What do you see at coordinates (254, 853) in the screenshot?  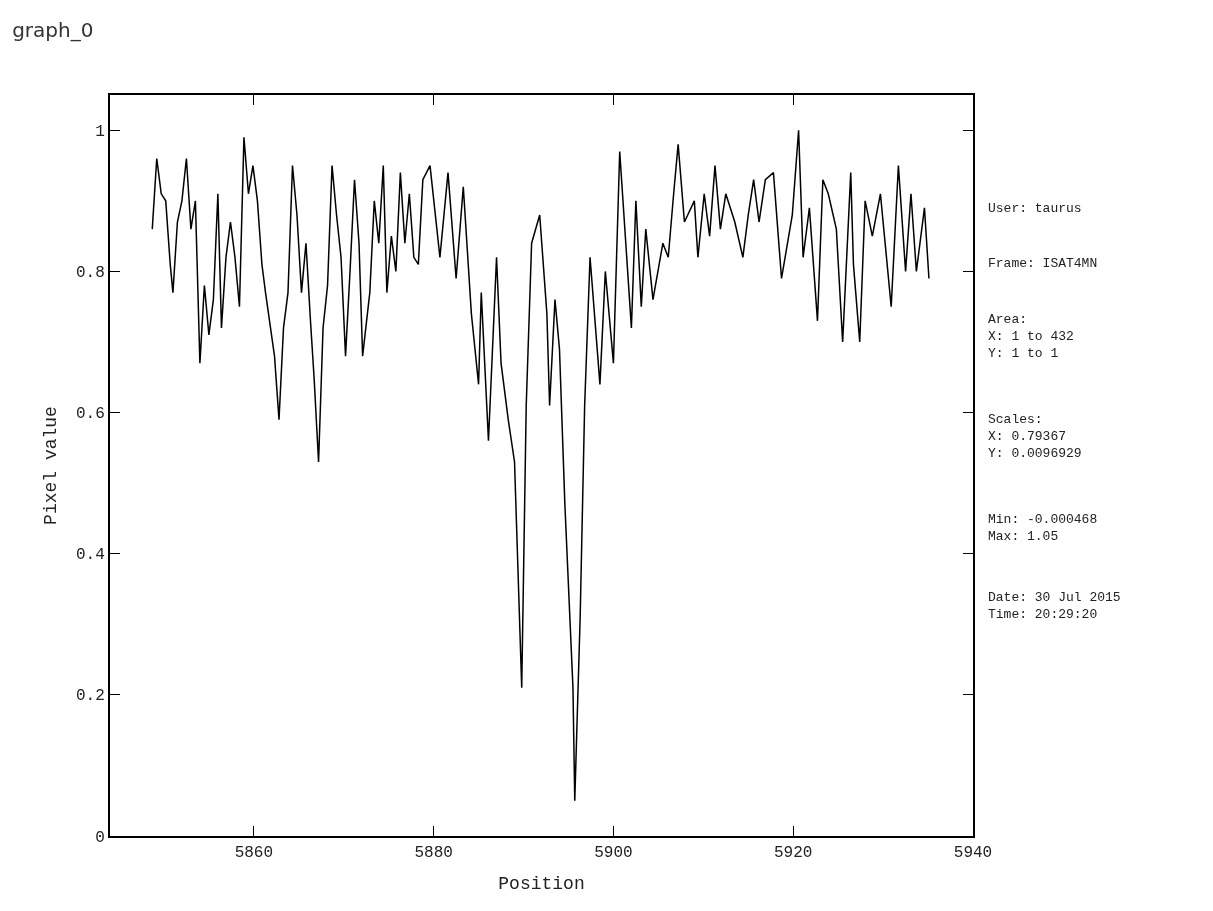 I see `x-tick-label: 5860` at bounding box center [254, 853].